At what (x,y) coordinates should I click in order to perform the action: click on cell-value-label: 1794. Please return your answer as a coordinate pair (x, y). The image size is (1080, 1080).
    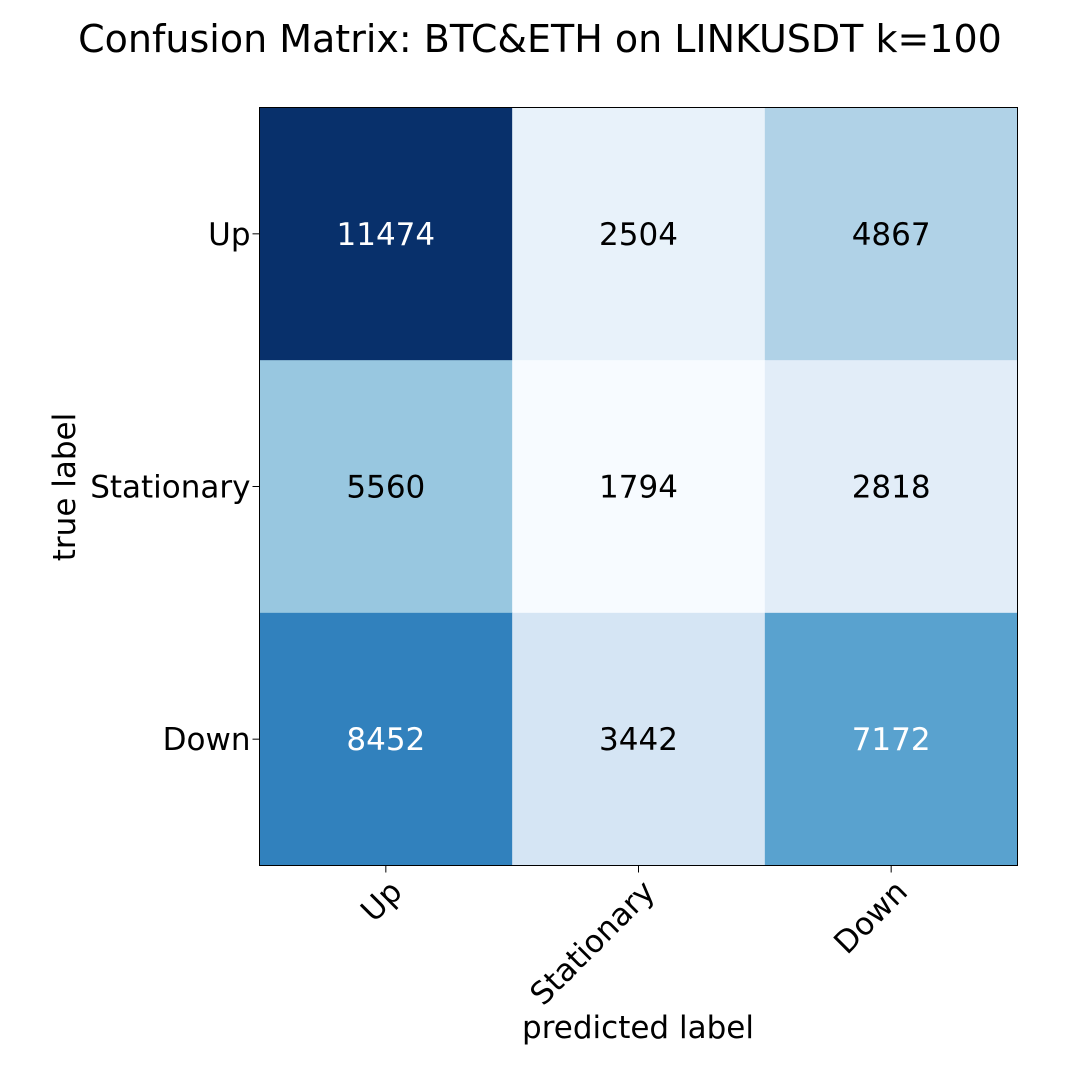
    Looking at the image, I should click on (638, 488).